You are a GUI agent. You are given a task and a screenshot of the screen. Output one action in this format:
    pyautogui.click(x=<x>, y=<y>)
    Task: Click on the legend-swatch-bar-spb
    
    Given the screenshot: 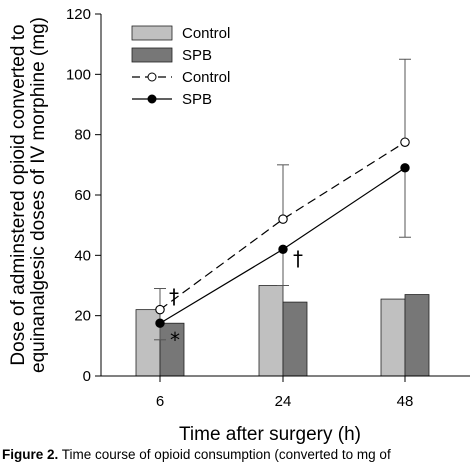 What is the action you would take?
    pyautogui.click(x=152, y=55)
    